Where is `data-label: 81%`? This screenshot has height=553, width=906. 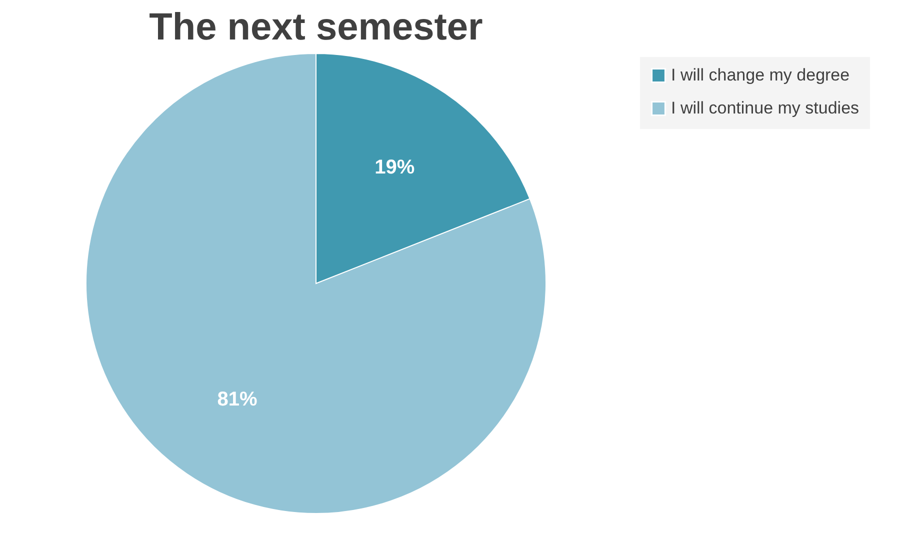 data-label: 81% is located at coordinates (237, 399).